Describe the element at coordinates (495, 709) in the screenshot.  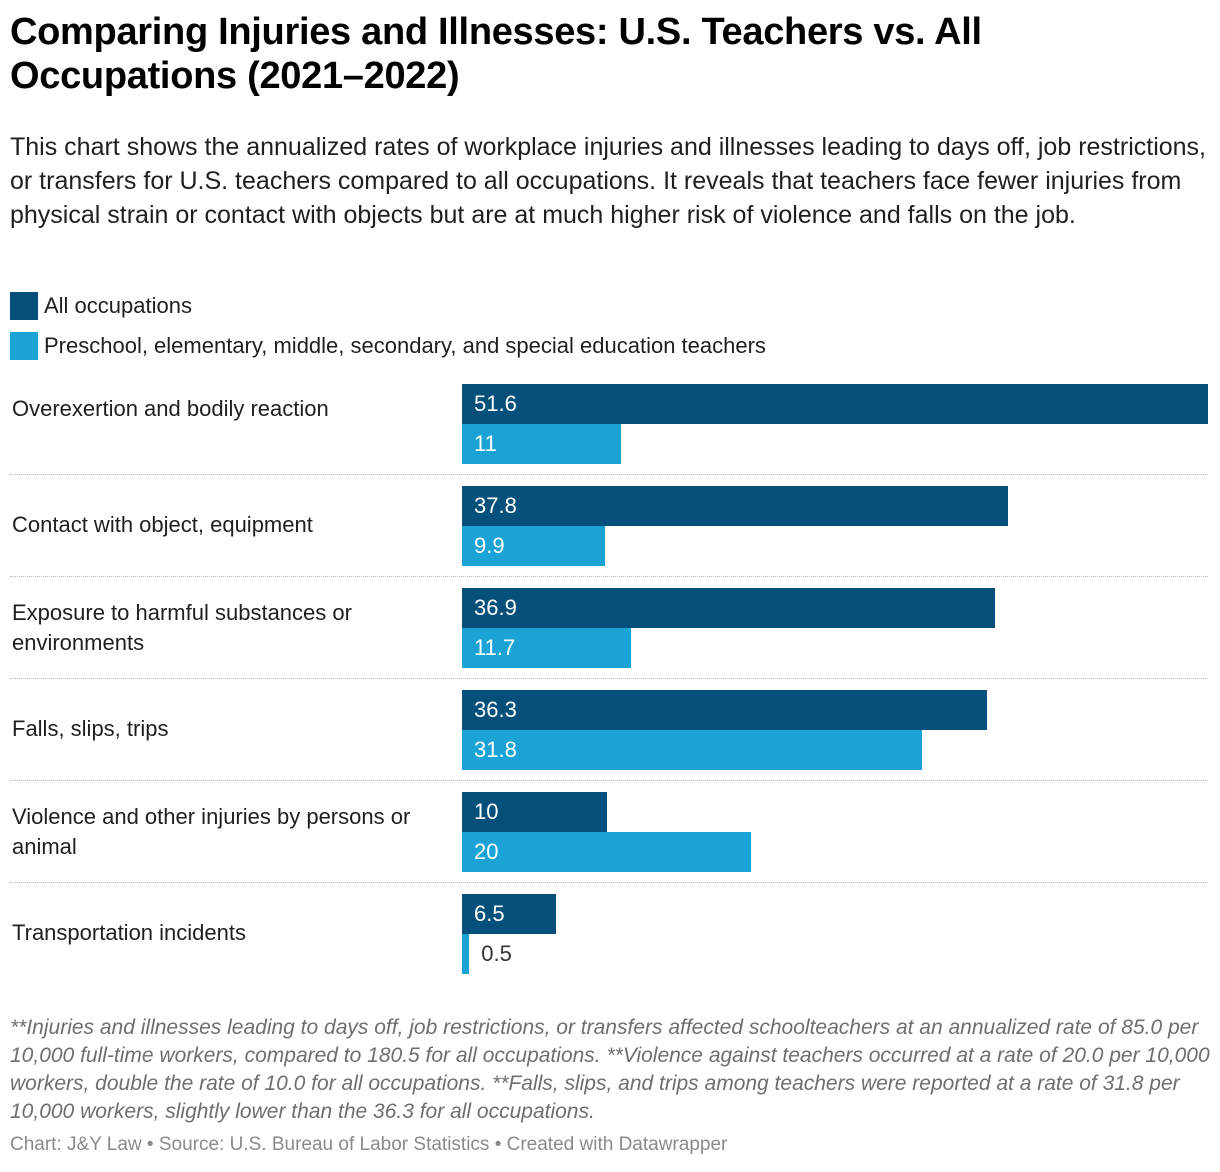
I see `data-label: 36.3` at that location.